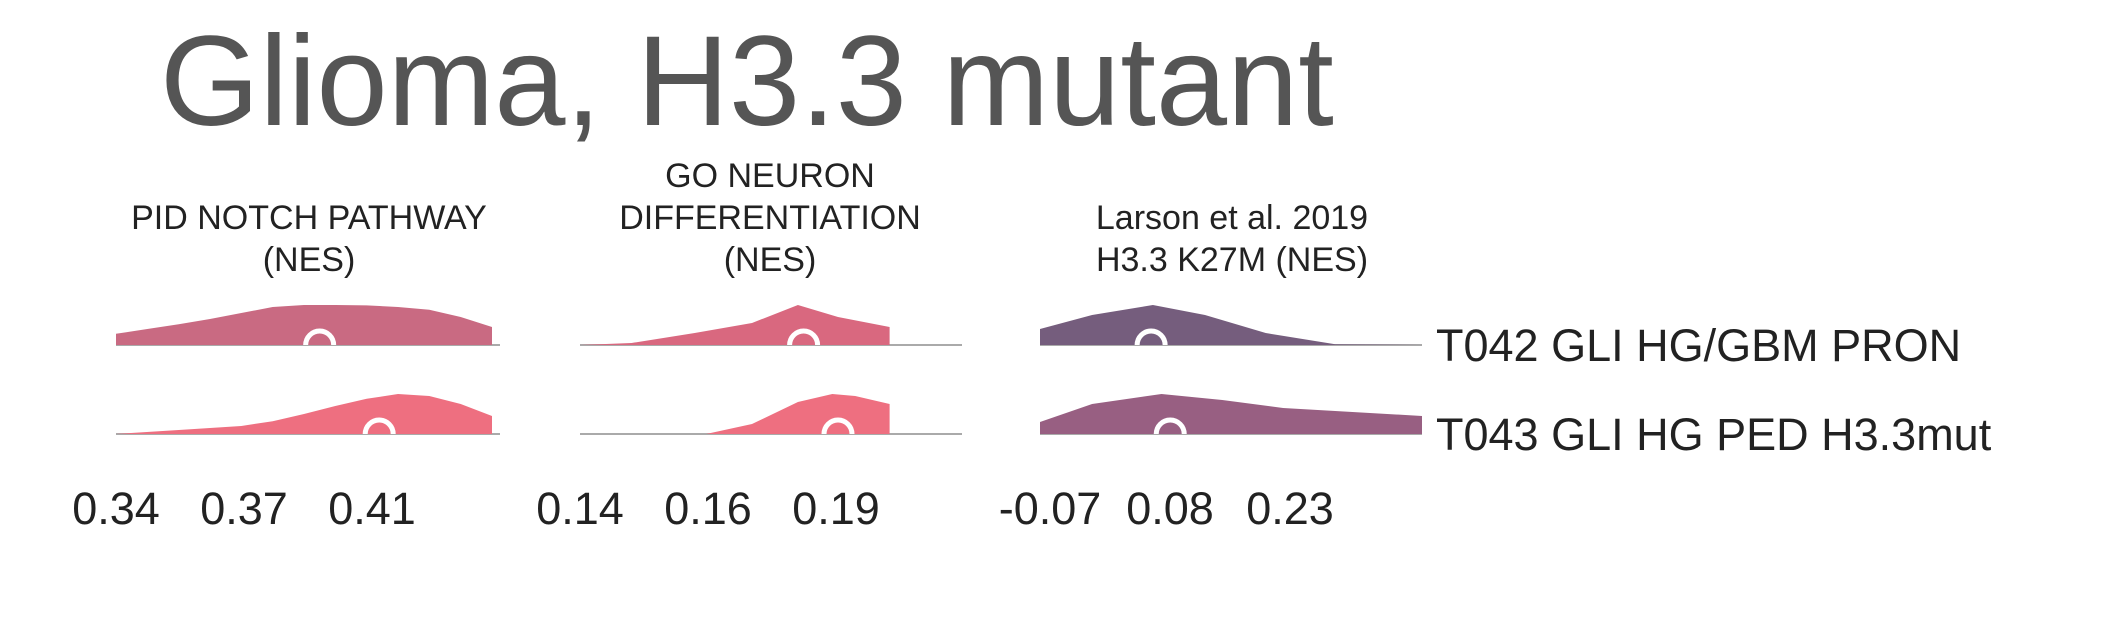  Describe the element at coordinates (770, 218) in the screenshot. I see `panel-title-line: DIFFERENTIATION` at that location.